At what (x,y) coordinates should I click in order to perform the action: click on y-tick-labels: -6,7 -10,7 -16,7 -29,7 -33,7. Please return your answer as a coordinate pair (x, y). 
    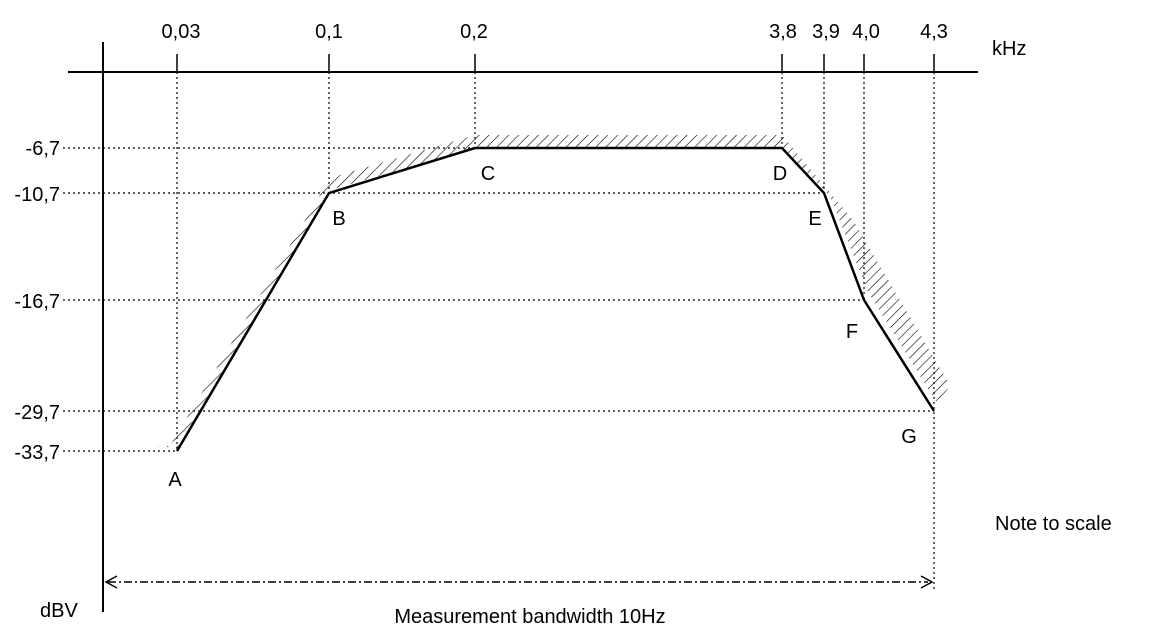
    Looking at the image, I should click on (37, 301).